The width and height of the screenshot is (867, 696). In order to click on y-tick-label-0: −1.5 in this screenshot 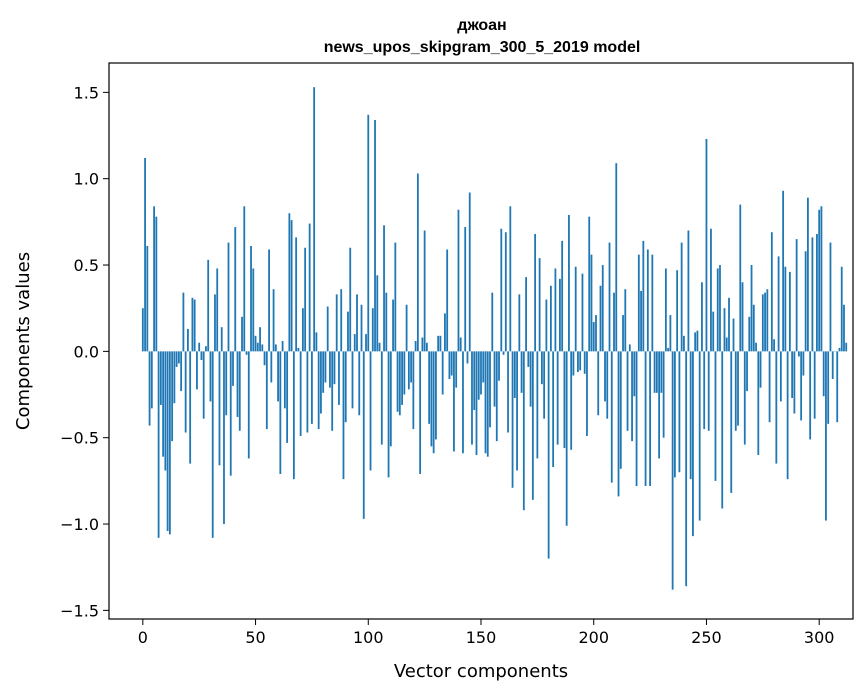, I will do `click(79, 610)`.